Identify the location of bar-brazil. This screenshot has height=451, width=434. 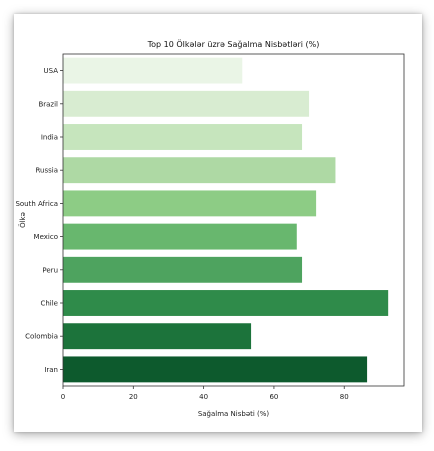
(186, 104).